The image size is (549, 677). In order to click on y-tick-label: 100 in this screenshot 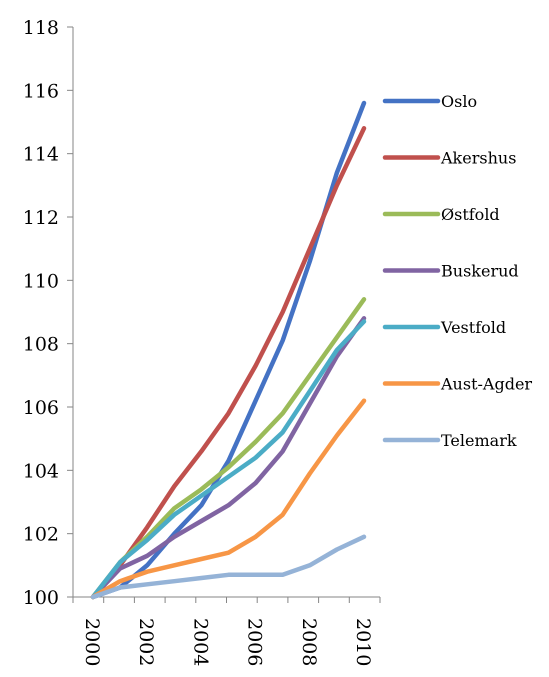, I will do `click(41, 598)`.